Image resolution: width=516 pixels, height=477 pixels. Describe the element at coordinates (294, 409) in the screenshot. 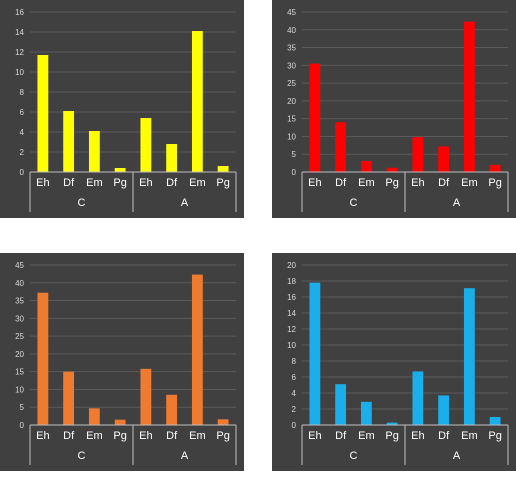

I see `y-tick-label: 2` at that location.